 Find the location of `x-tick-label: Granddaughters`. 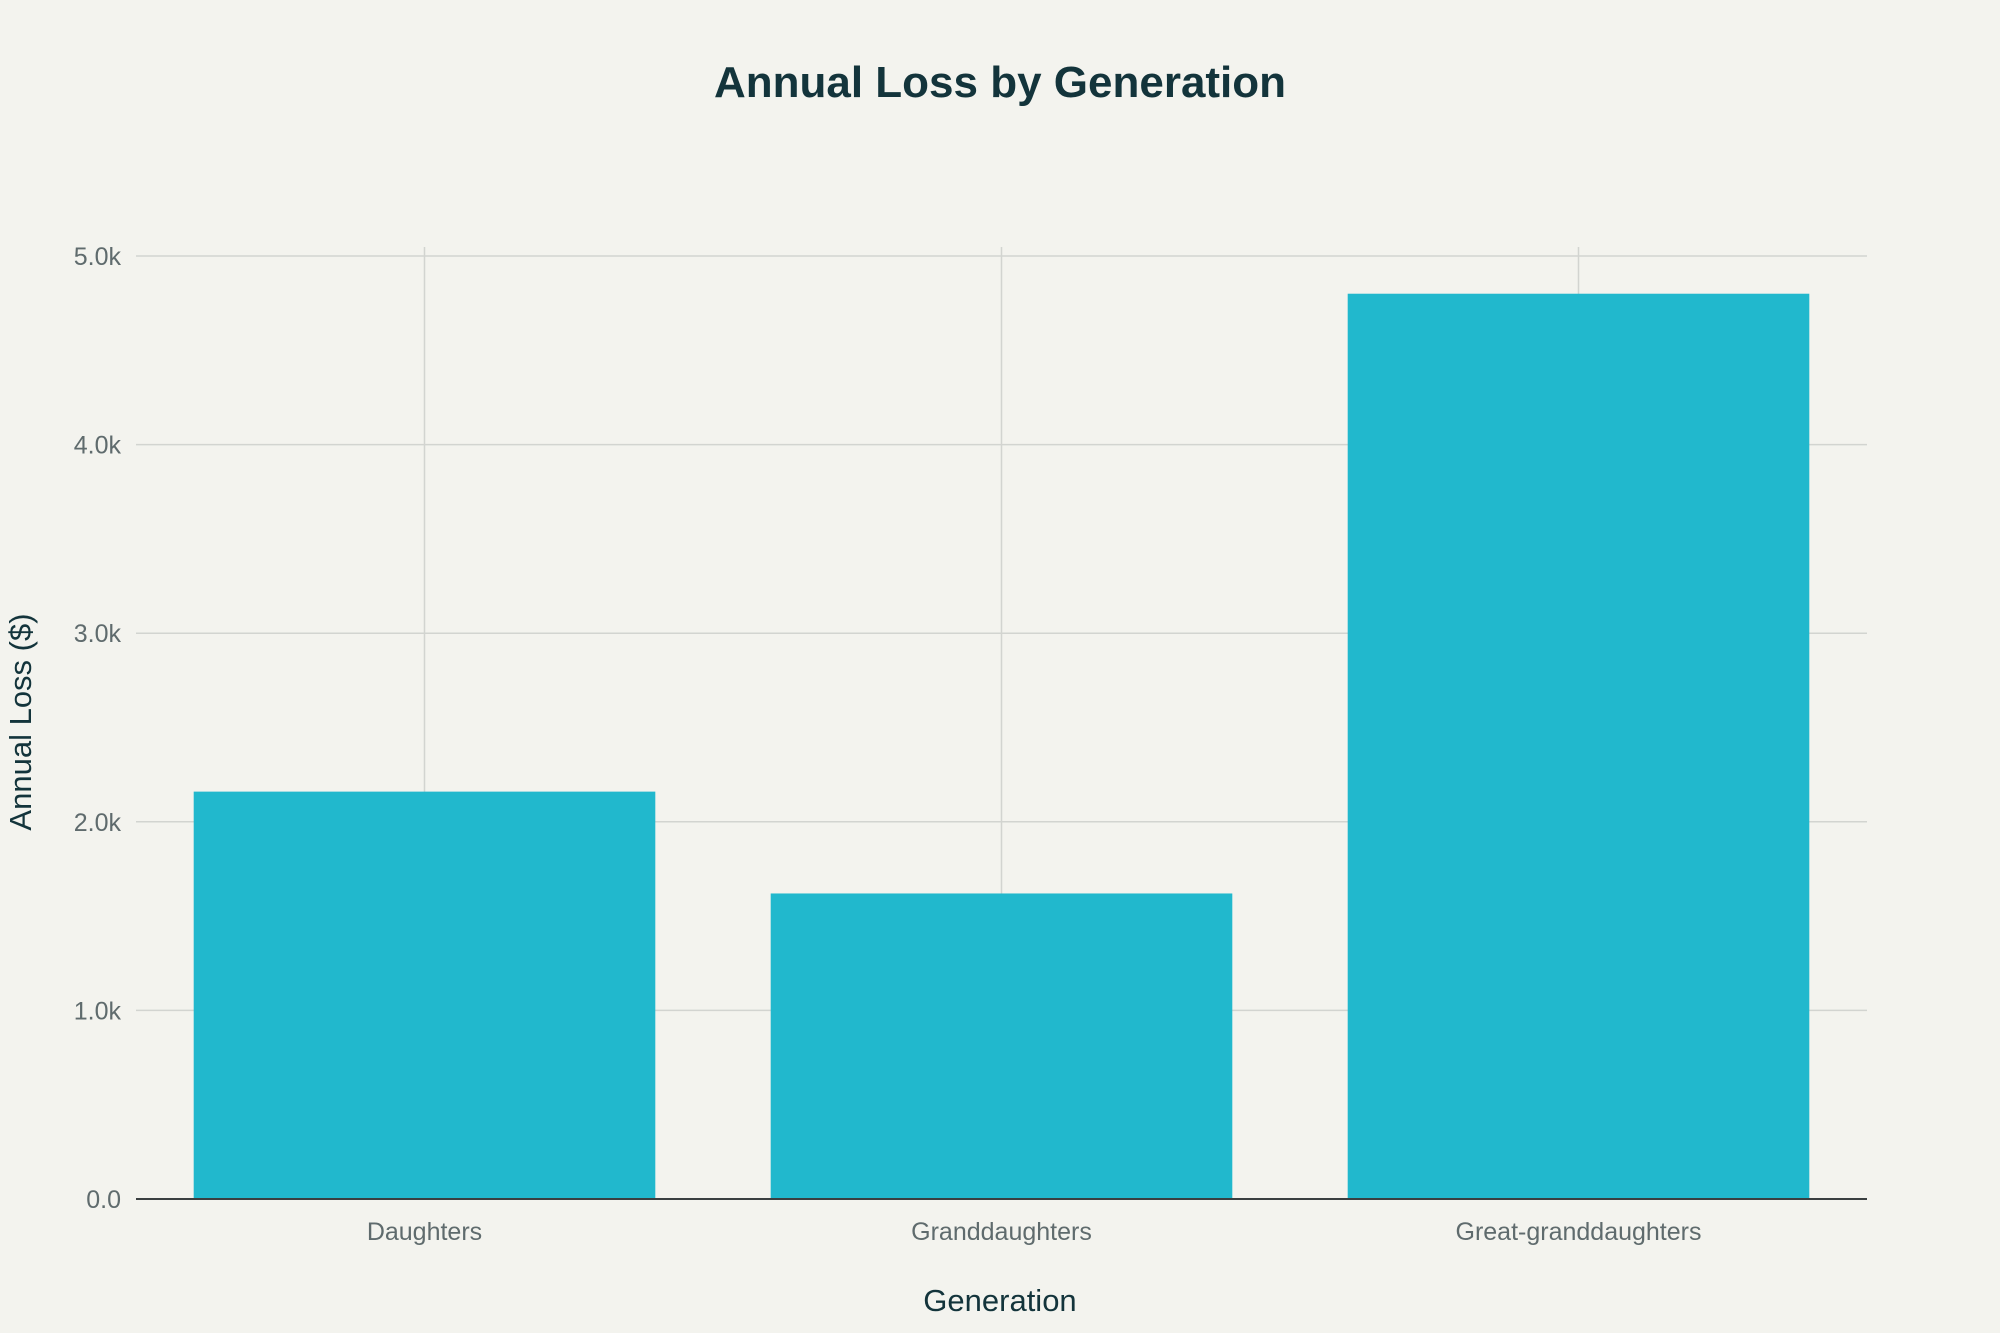

x-tick-label: Granddaughters is located at coordinates (1001, 1232).